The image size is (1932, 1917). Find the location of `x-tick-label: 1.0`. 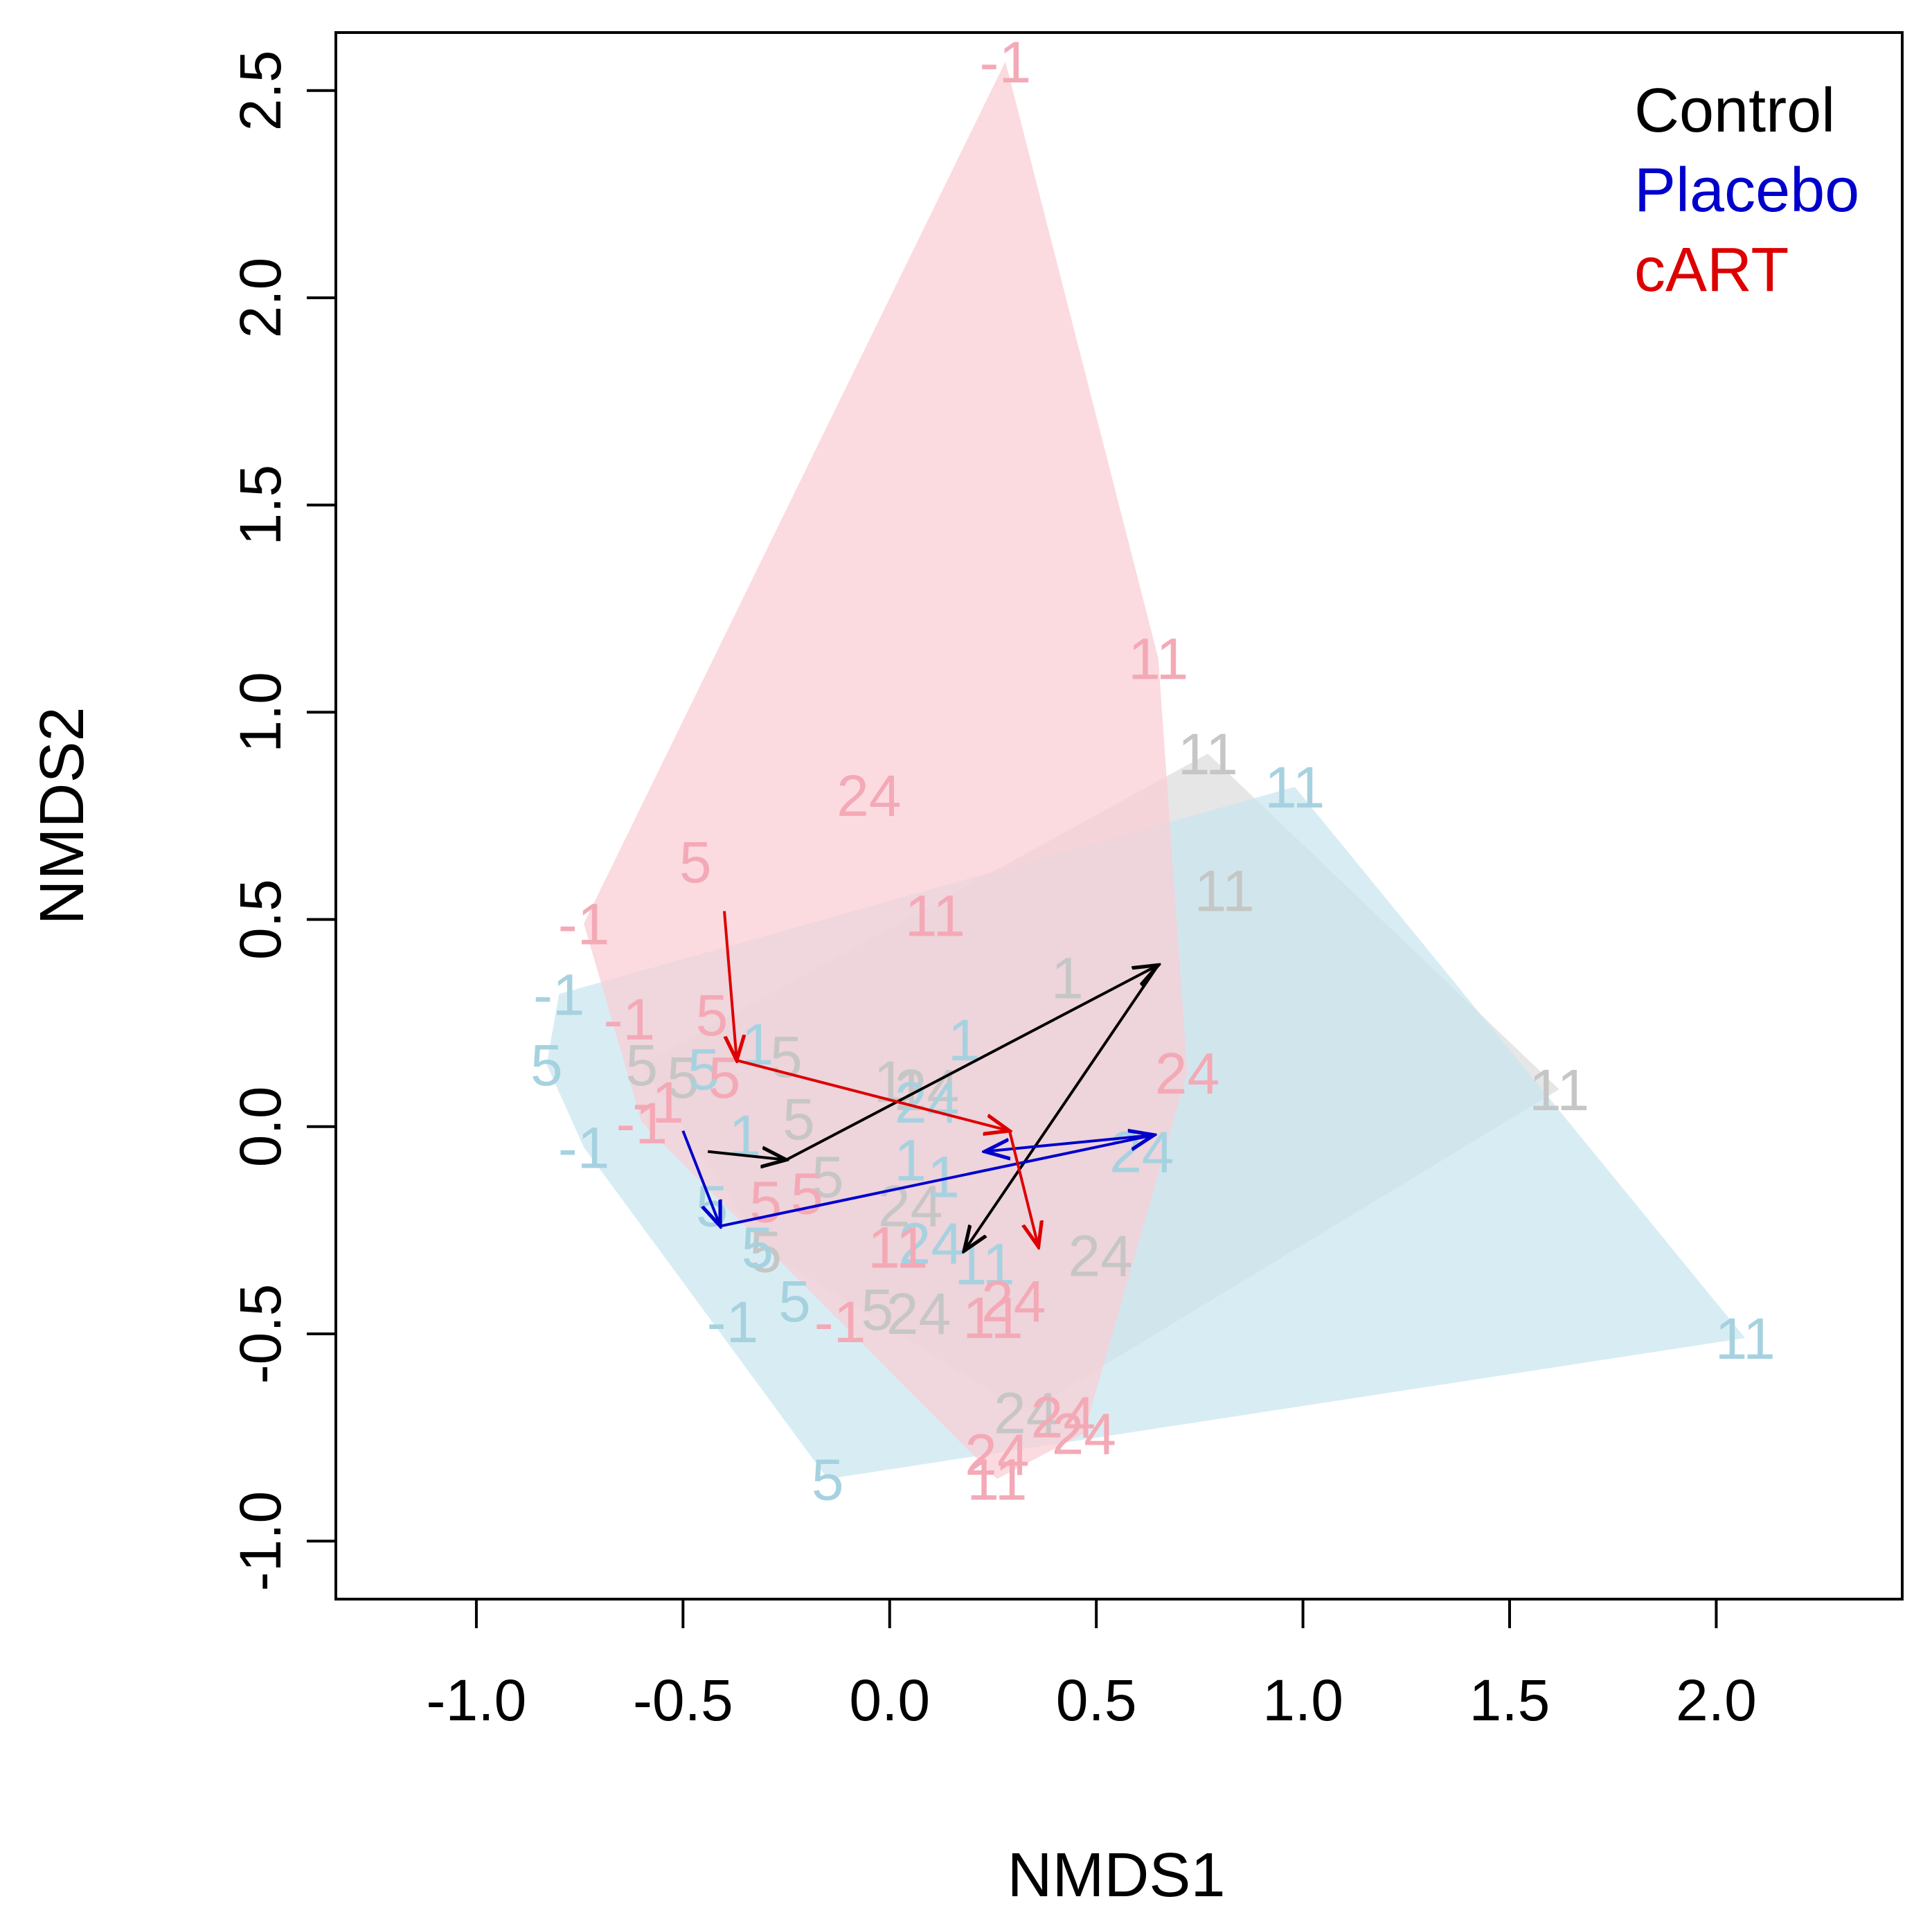

x-tick-label: 1.0 is located at coordinates (1302, 1700).